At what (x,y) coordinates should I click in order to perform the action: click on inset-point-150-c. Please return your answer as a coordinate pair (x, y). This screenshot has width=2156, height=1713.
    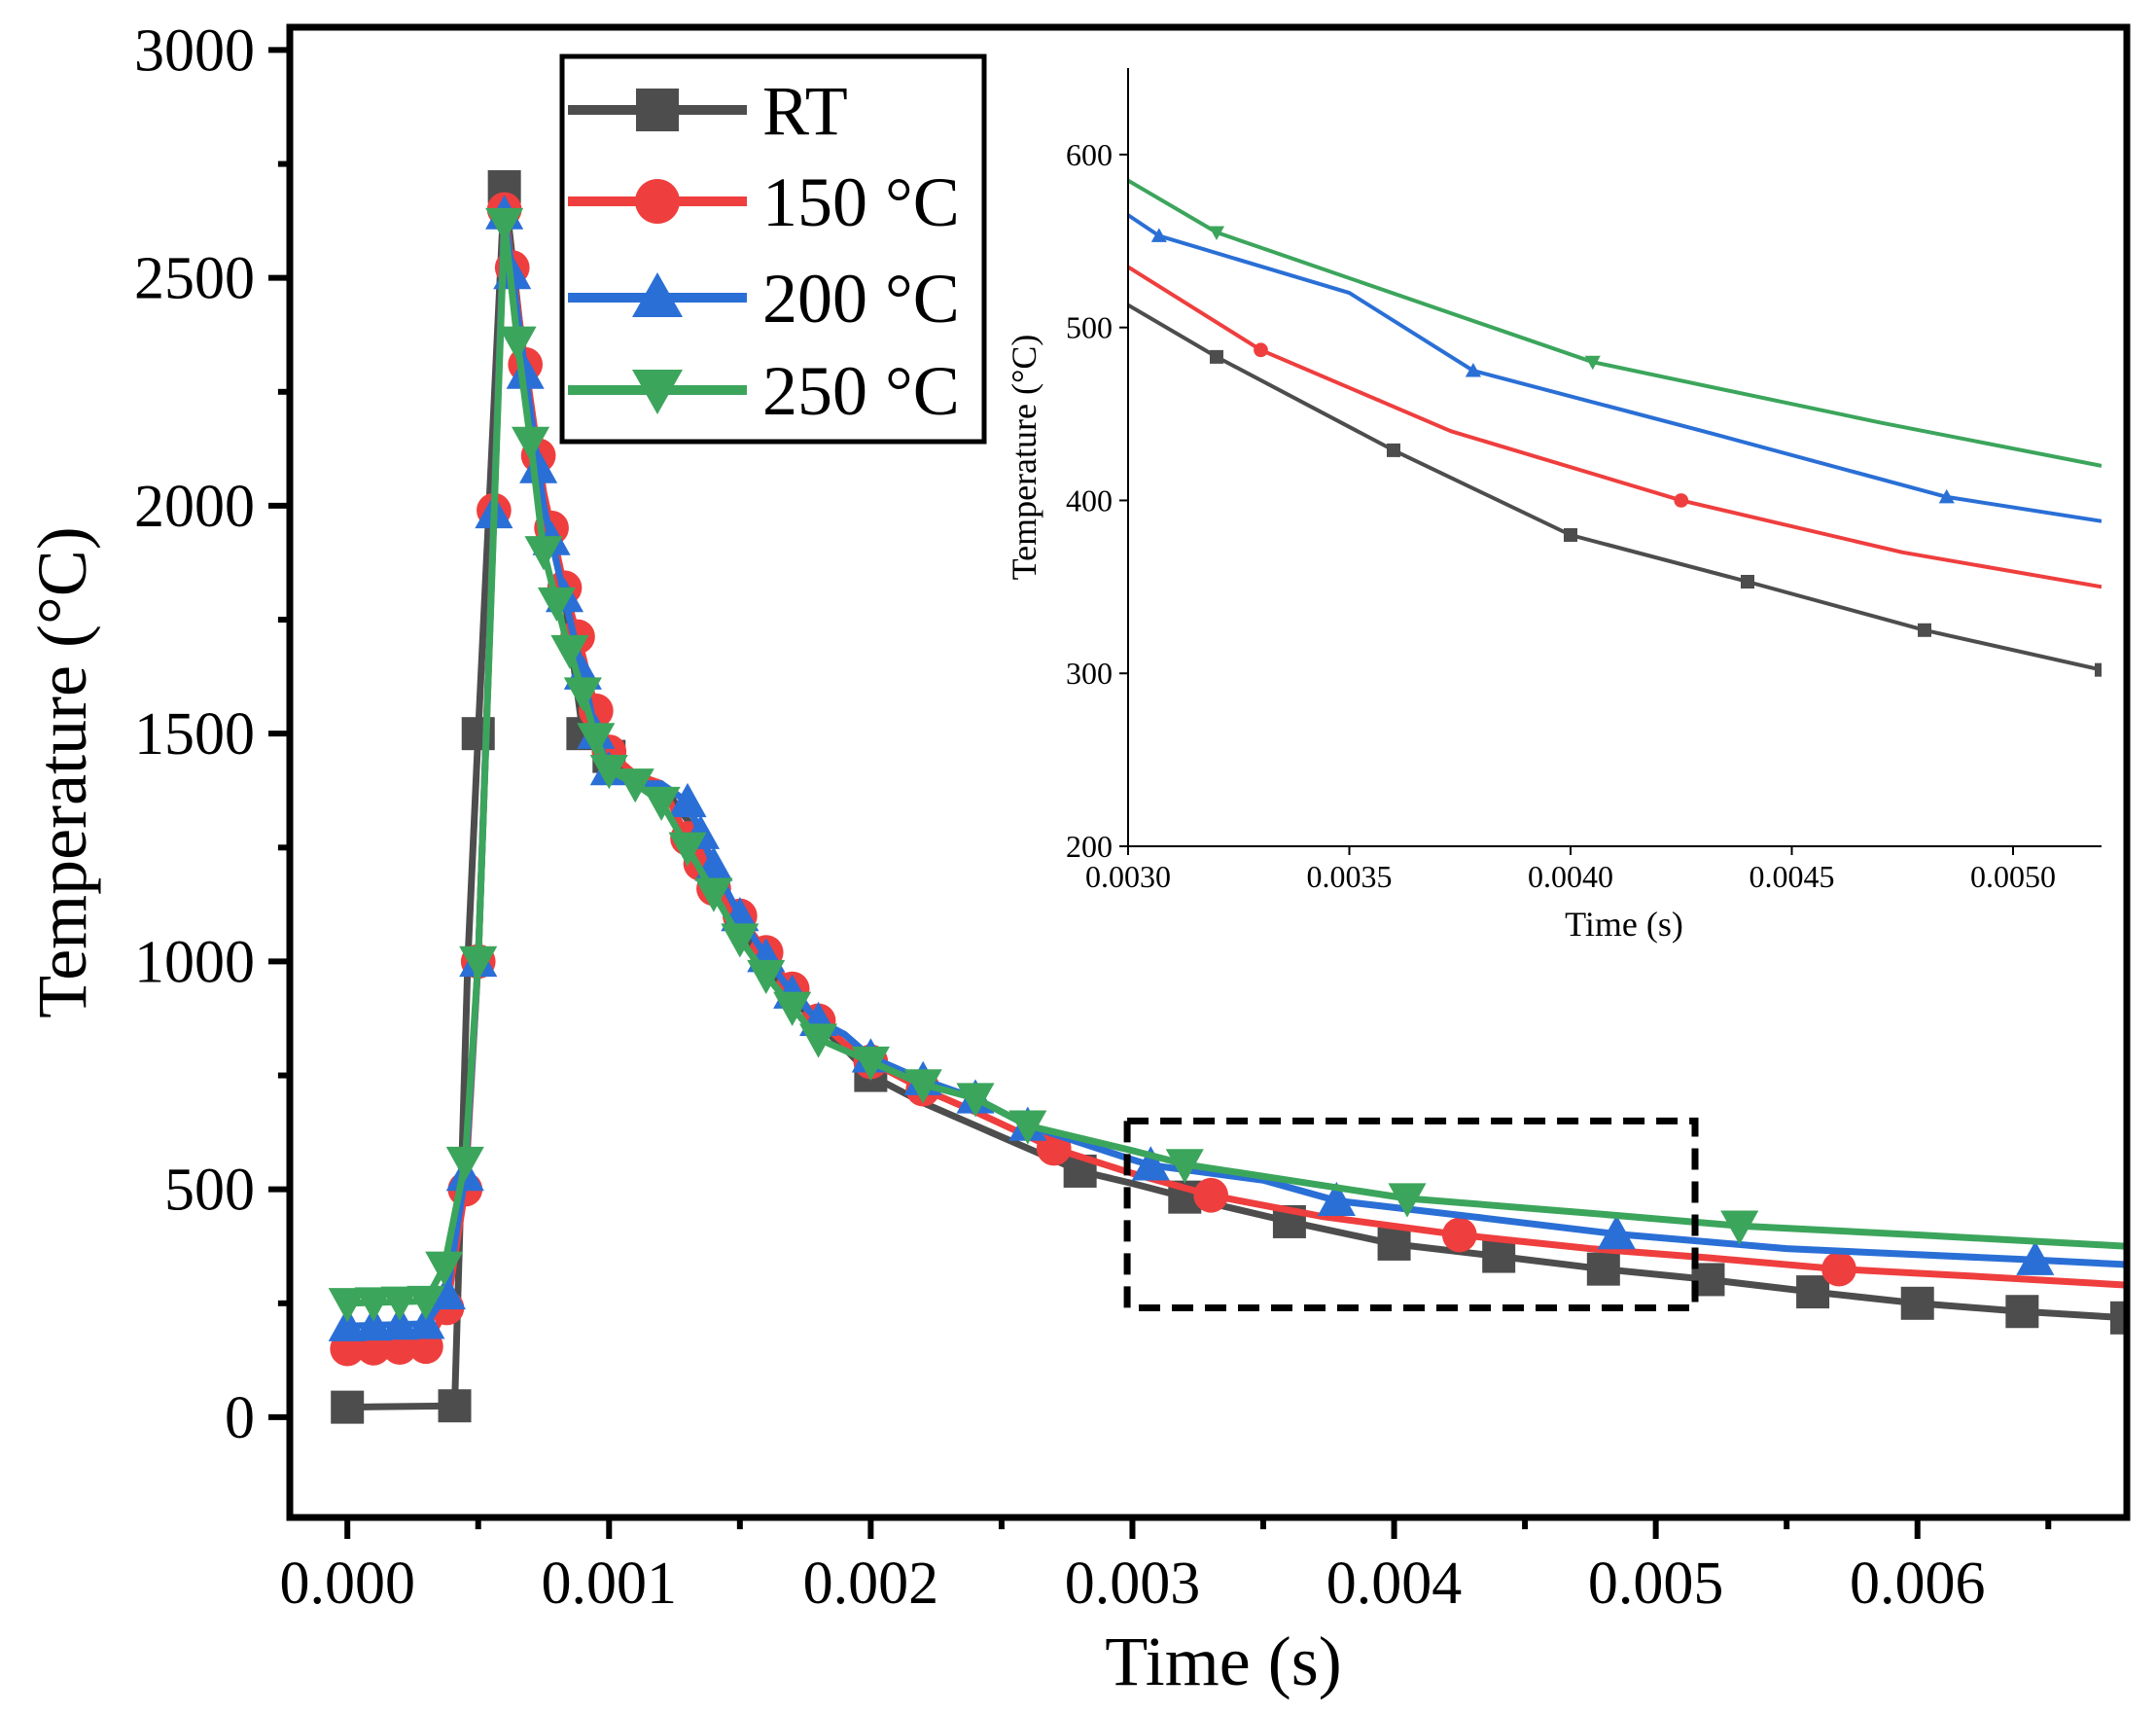
    Looking at the image, I should click on (1681, 500).